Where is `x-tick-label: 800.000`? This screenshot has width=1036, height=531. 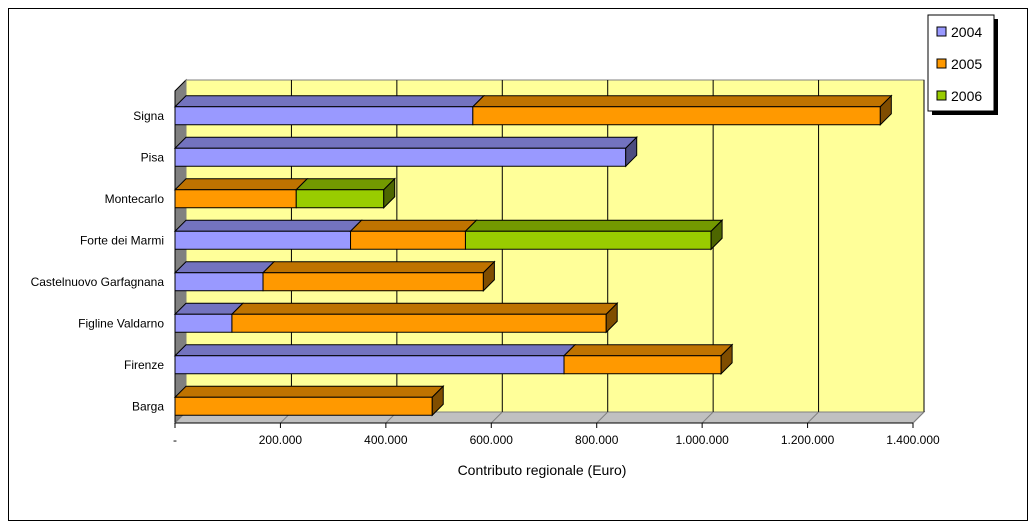
x-tick-label: 800.000 is located at coordinates (597, 440).